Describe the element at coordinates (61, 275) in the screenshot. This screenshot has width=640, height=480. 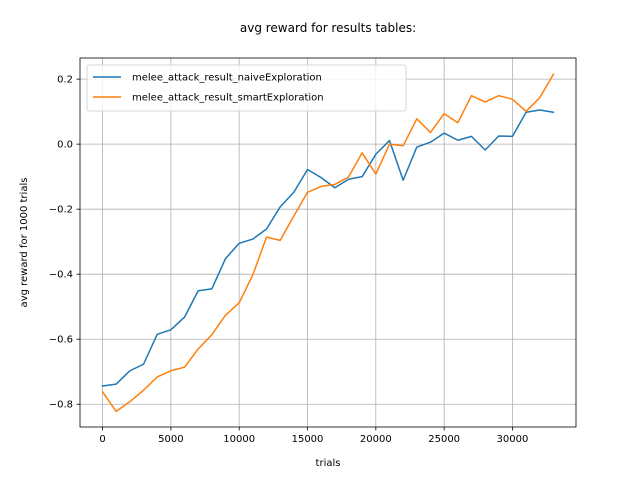
I see `y-tick-label: −0.4` at that location.